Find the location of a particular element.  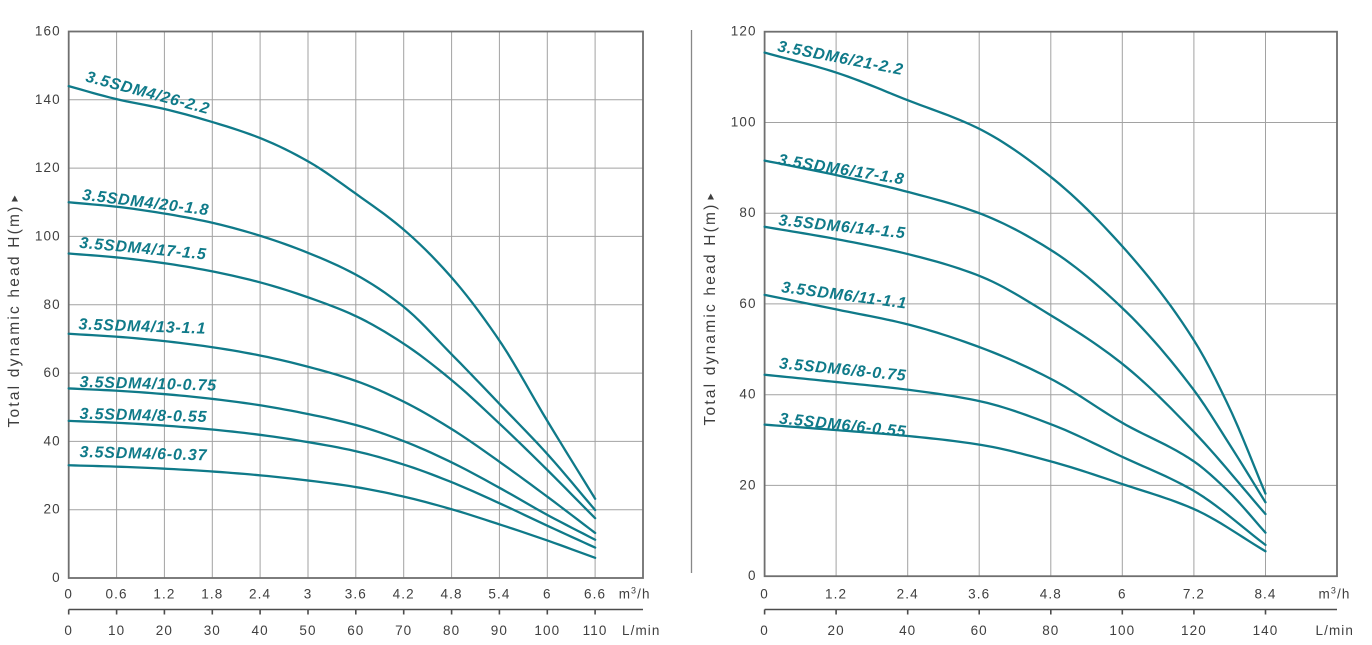

svg-text: 3 is located at coordinates (308, 594).